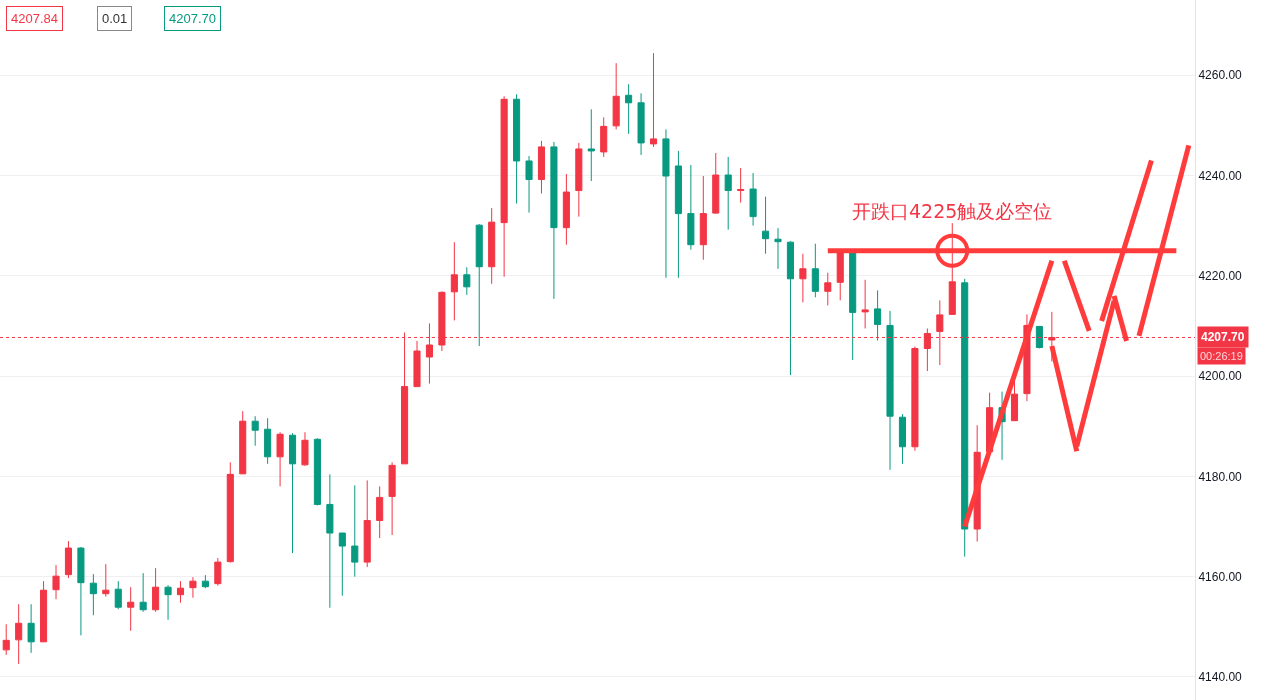  I want to click on annotation: 4207.84, so click(34, 18).